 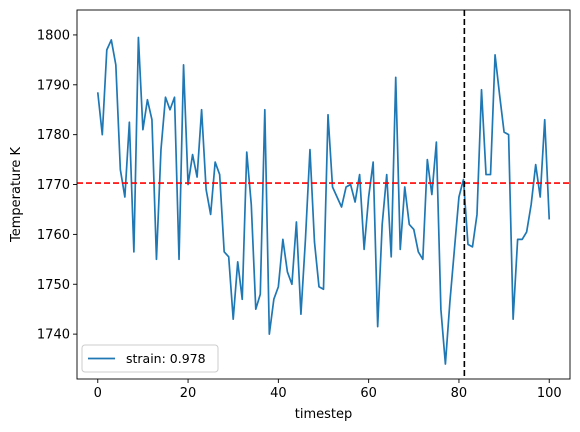 What do you see at coordinates (53, 135) in the screenshot?
I see `y-tick-label: 1780` at bounding box center [53, 135].